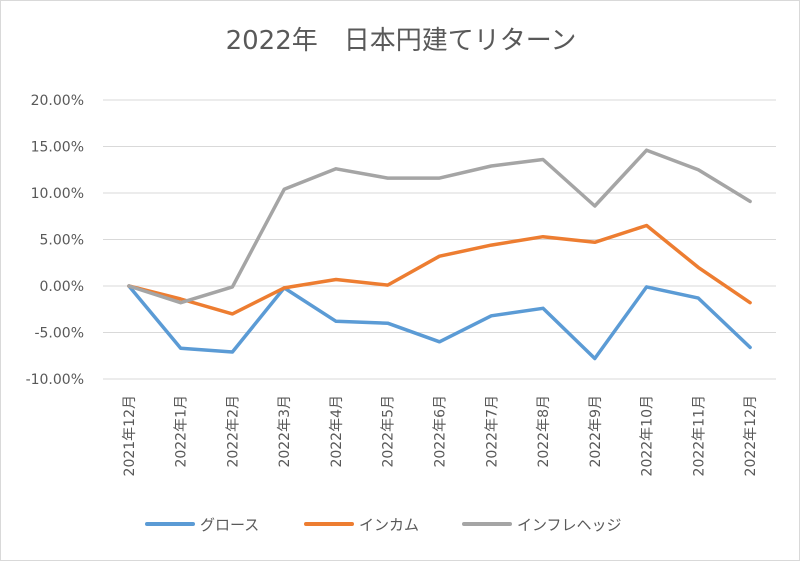  I want to click on y-tick-label: -5.00%, so click(59, 334).